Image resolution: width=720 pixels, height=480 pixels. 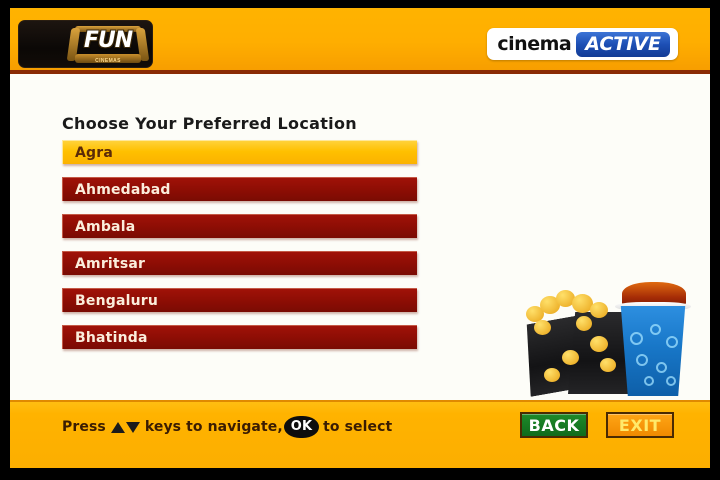 I want to click on list-item-label: Bhatinda, so click(x=111, y=337).